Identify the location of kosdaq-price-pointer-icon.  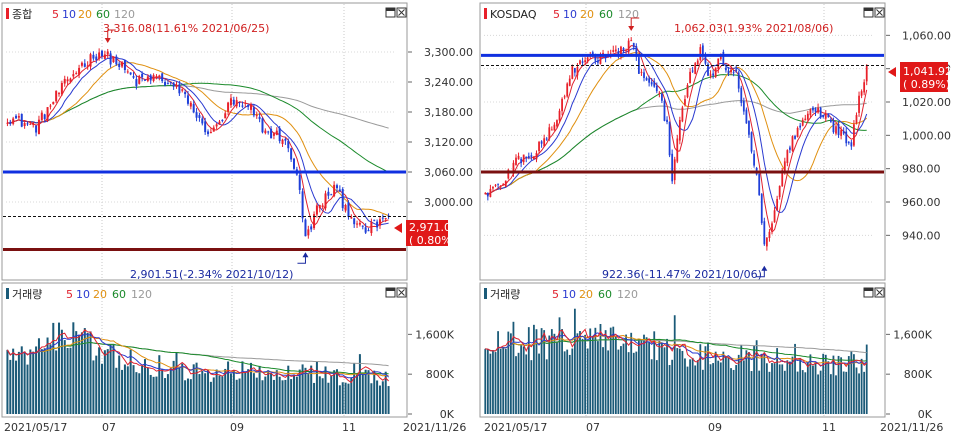
(892, 72).